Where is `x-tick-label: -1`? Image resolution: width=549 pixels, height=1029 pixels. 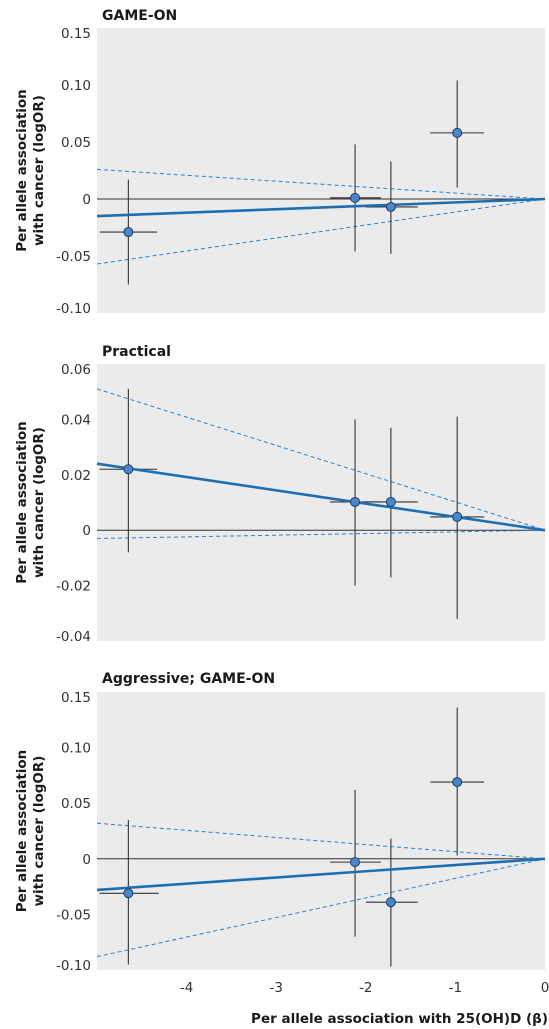 x-tick-label: -1 is located at coordinates (455, 988).